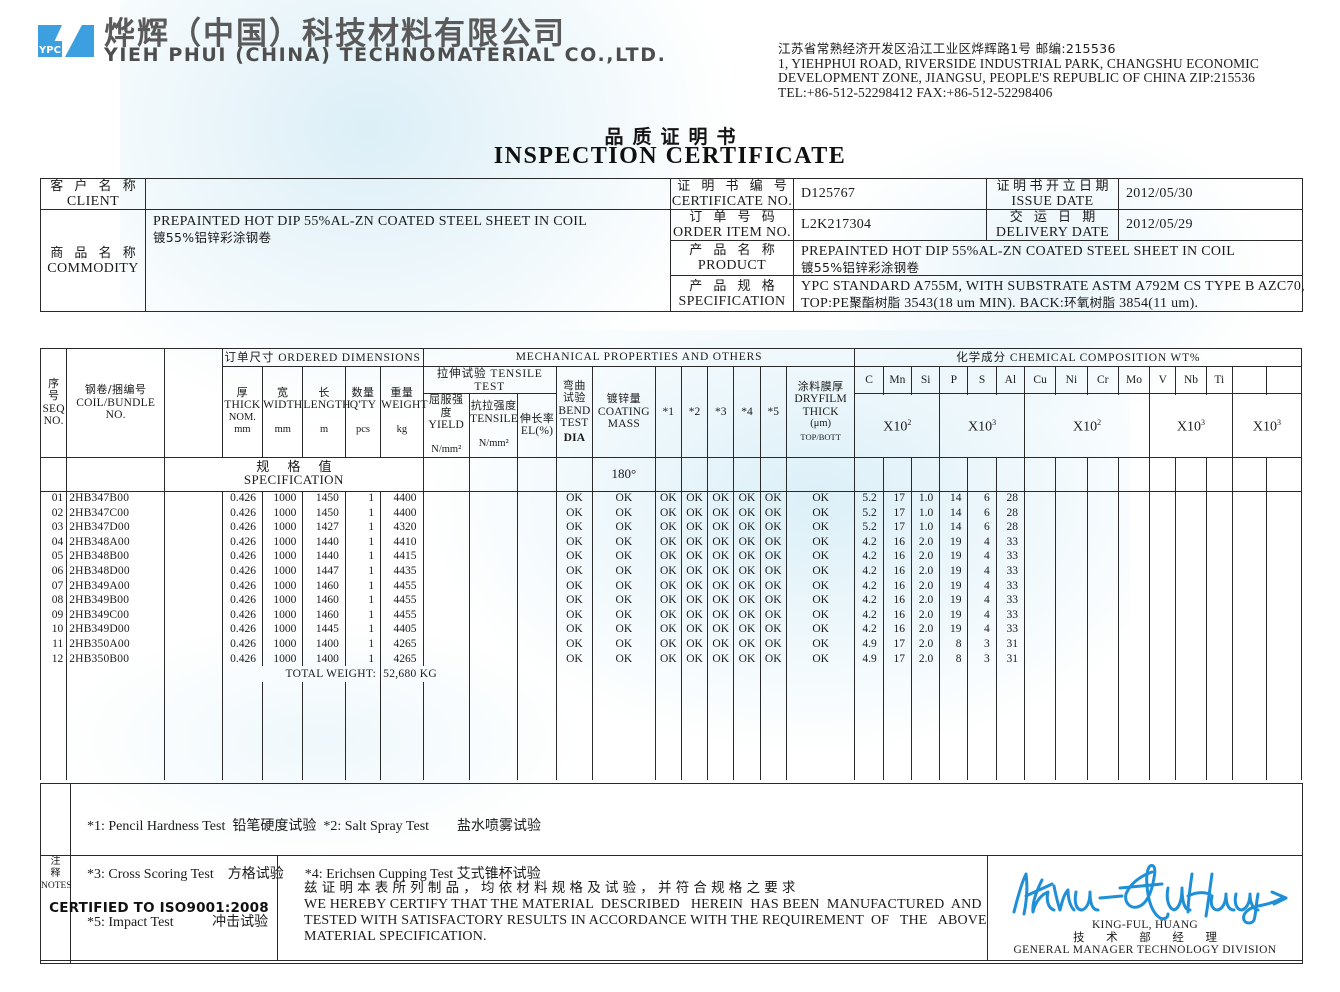 This screenshot has height=992, width=1340. What do you see at coordinates (1010, 556) in the screenshot?
I see `cell-Al: 33` at bounding box center [1010, 556].